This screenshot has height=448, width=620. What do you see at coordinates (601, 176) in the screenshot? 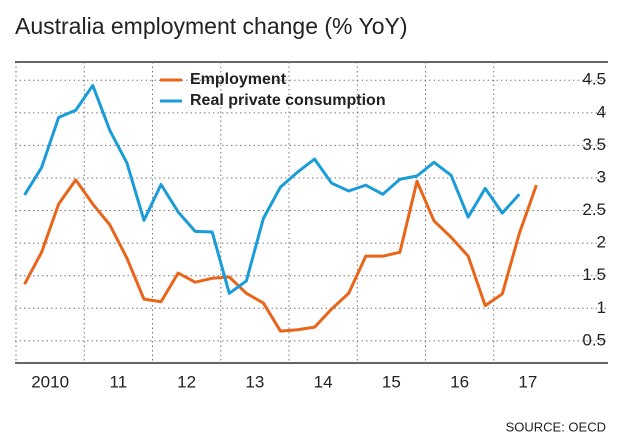
I see `y-tick-label: 3` at bounding box center [601, 176].